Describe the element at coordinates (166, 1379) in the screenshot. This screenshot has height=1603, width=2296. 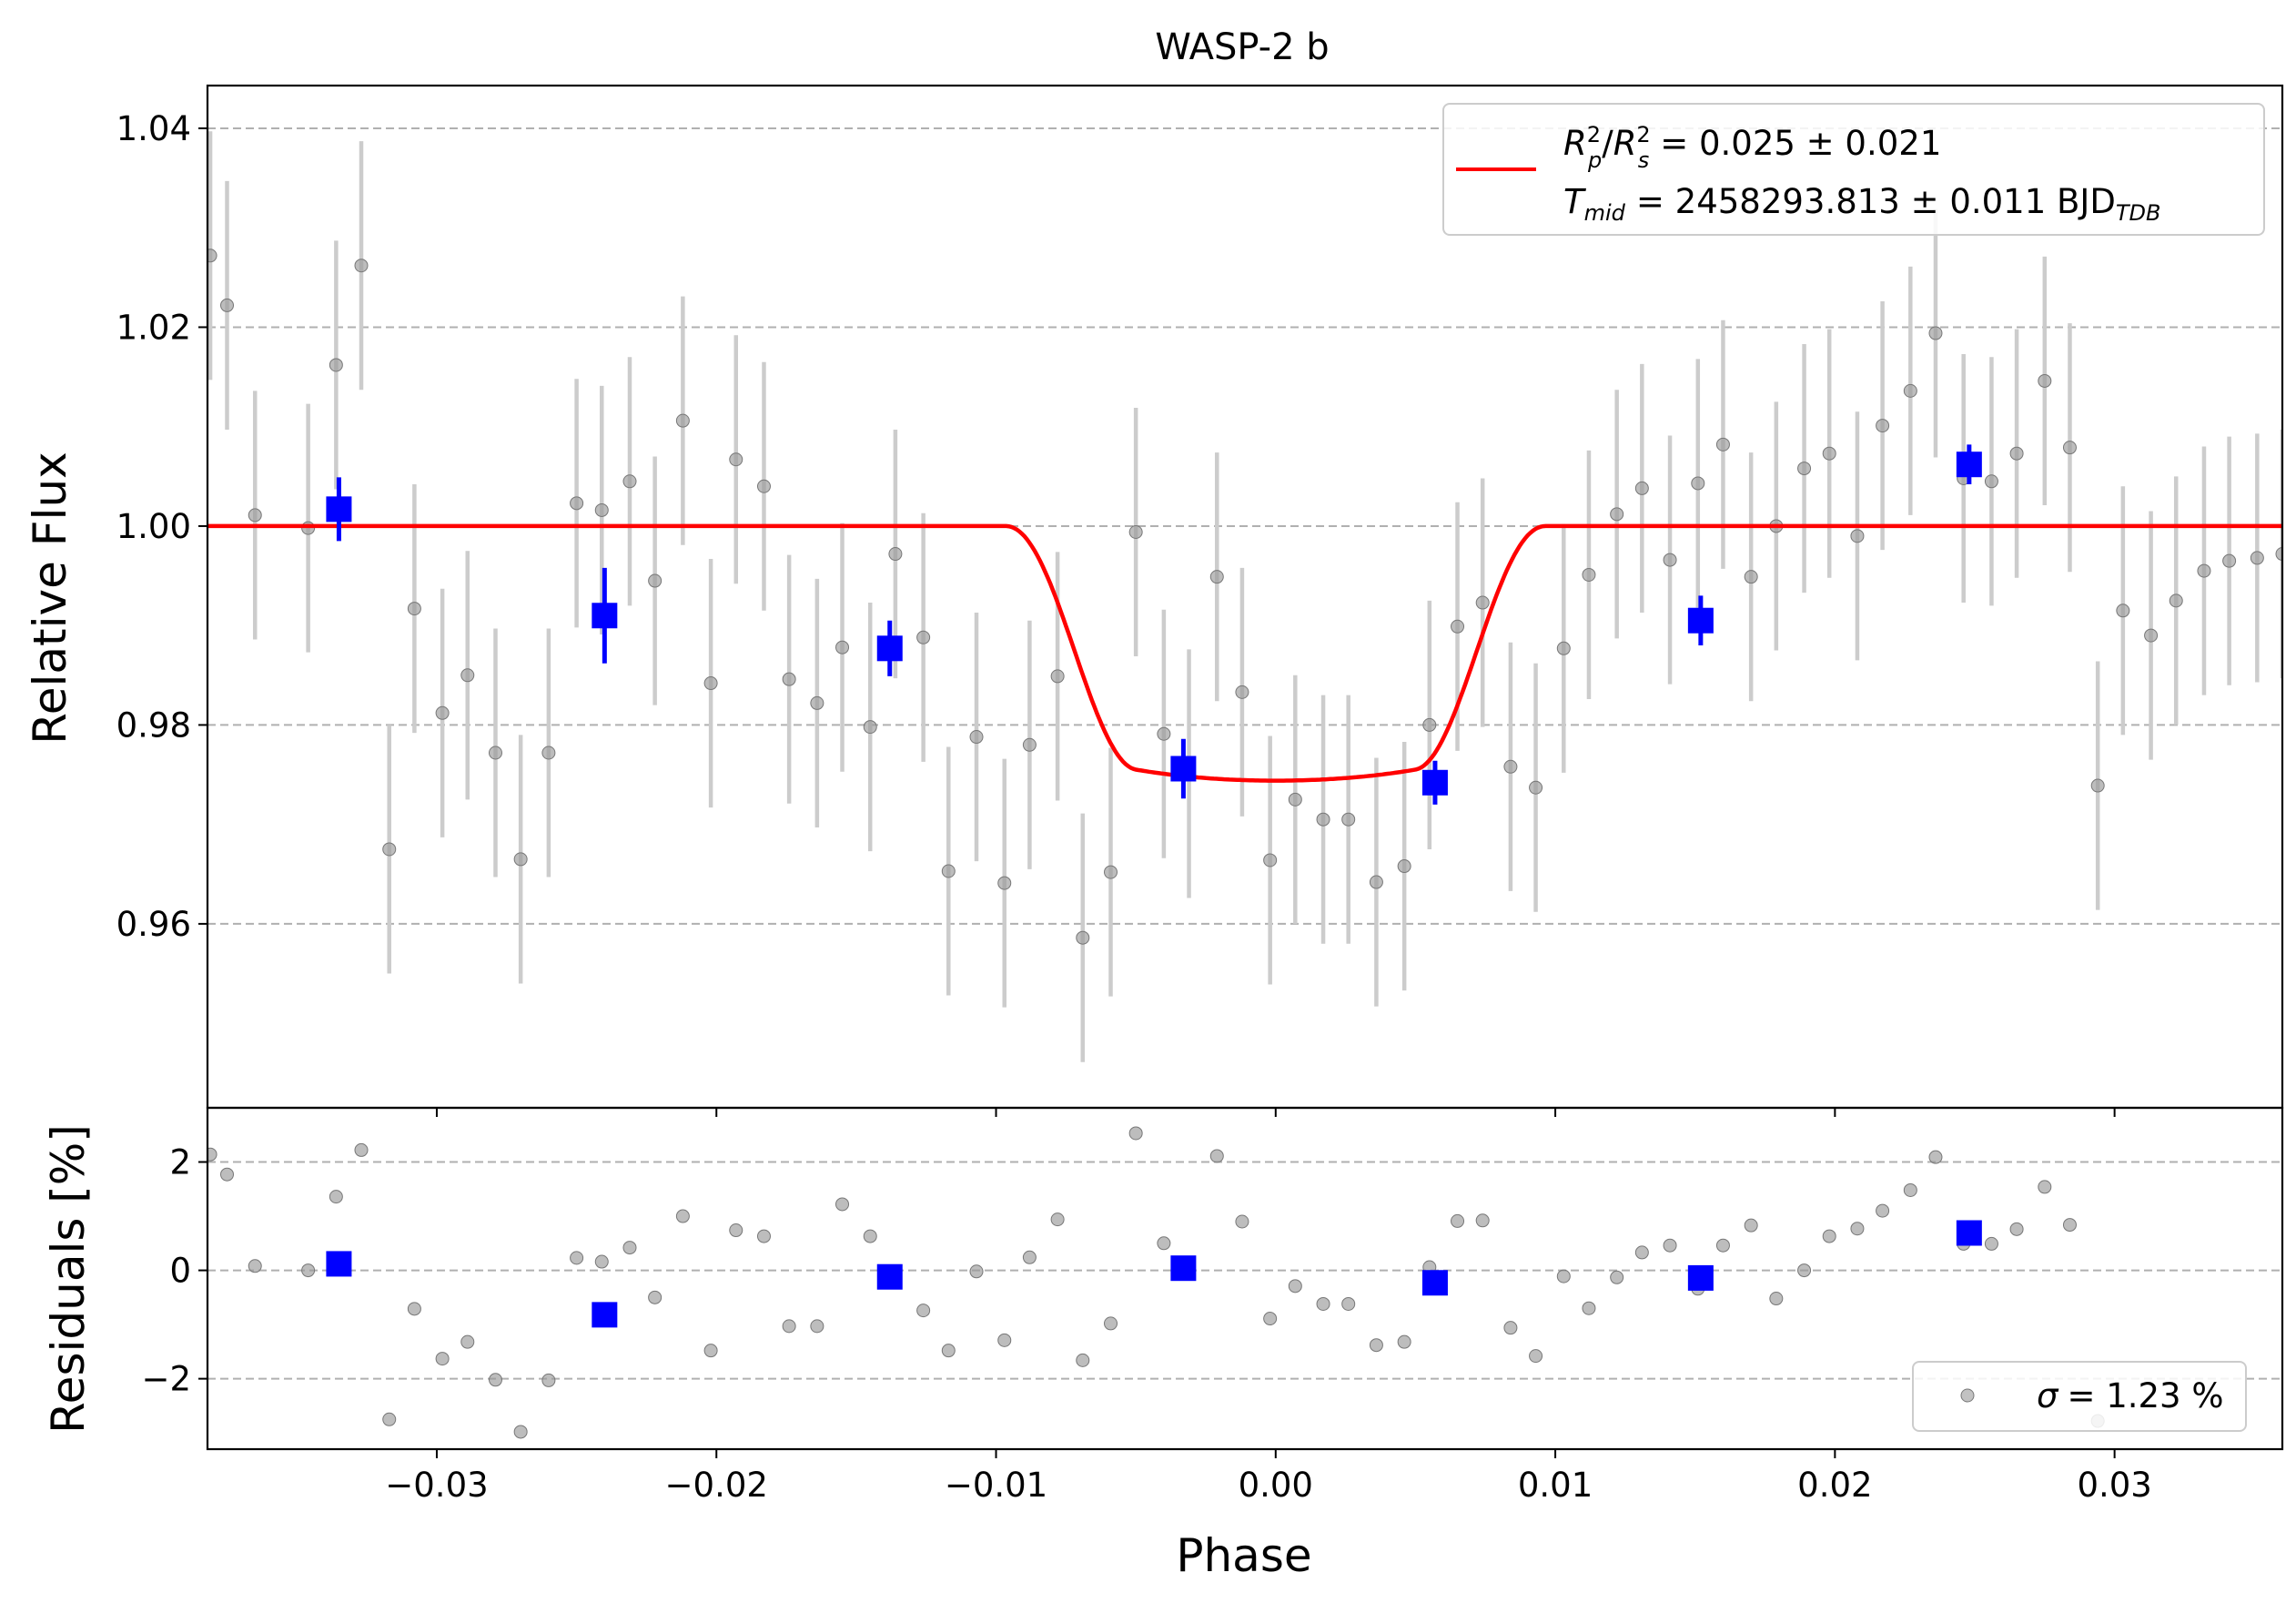
I see `residual-y-tick-label: −2` at that location.